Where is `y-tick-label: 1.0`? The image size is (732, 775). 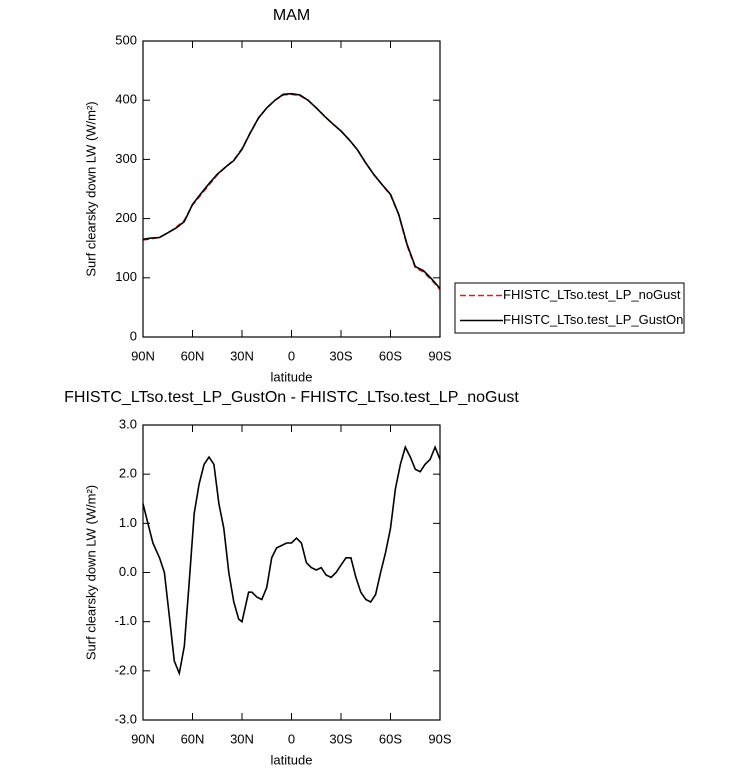 y-tick-label: 1.0 is located at coordinates (128, 522).